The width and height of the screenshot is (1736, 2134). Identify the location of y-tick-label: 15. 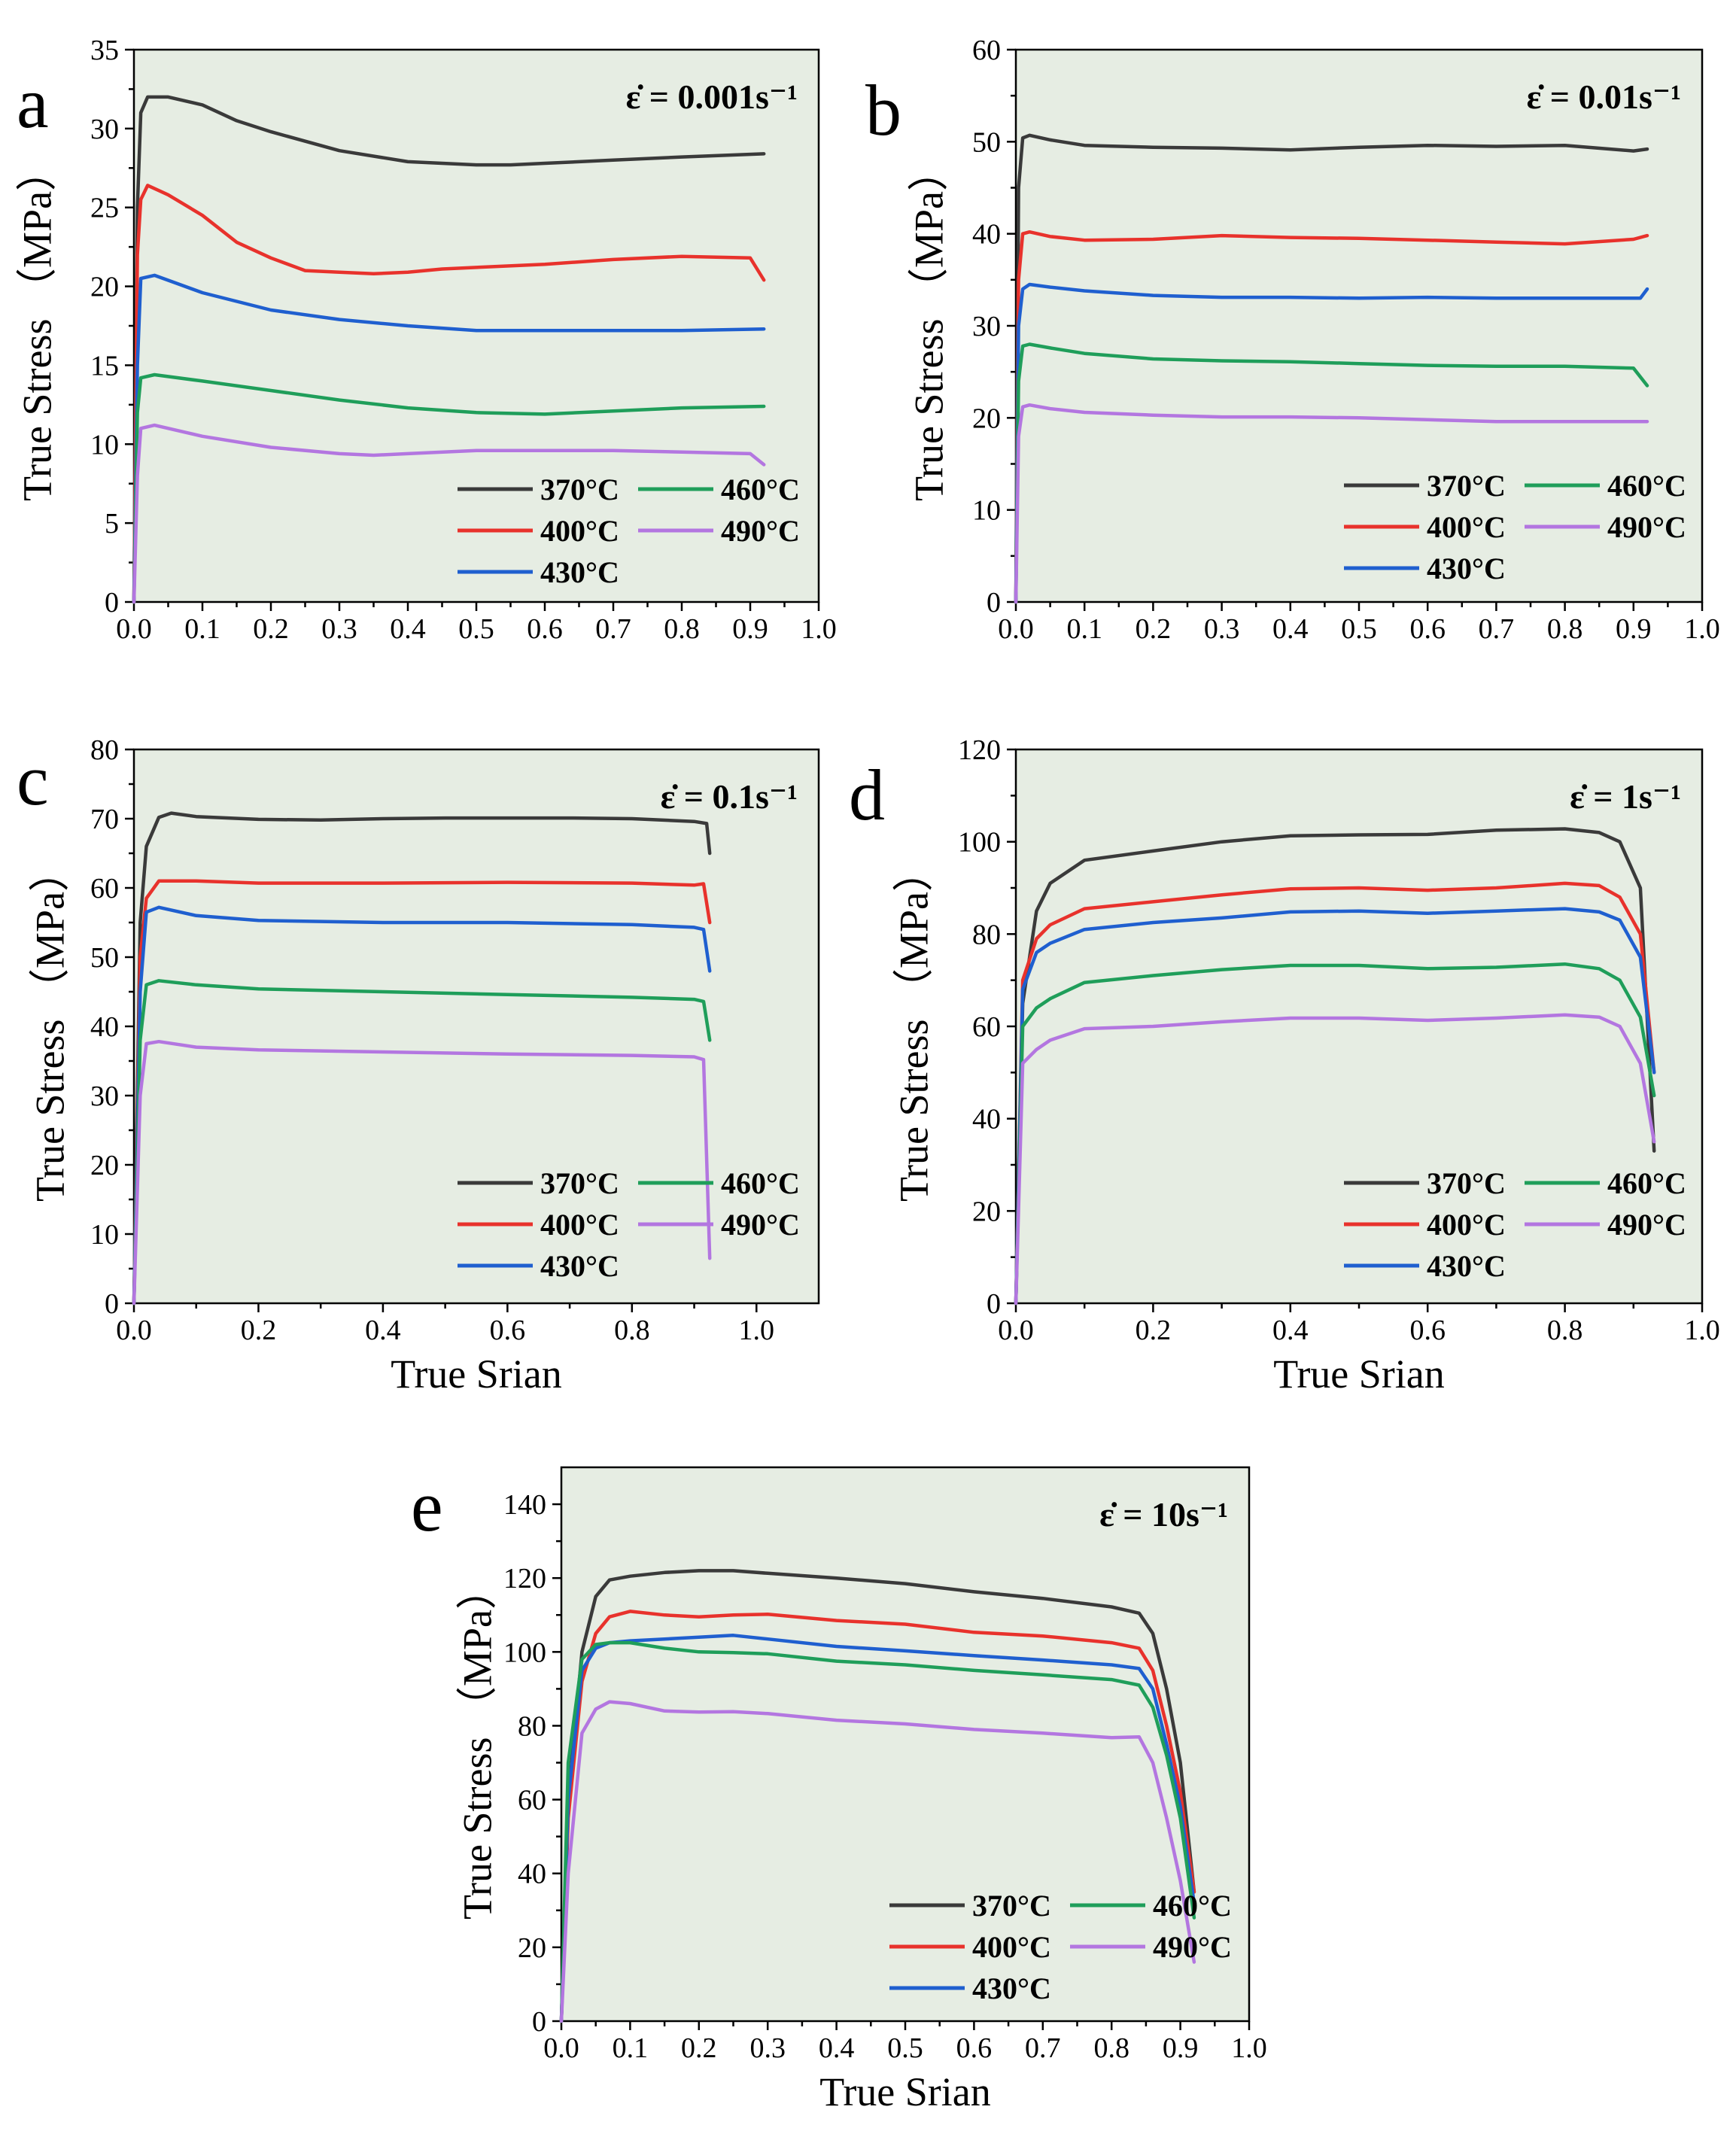
(104, 366).